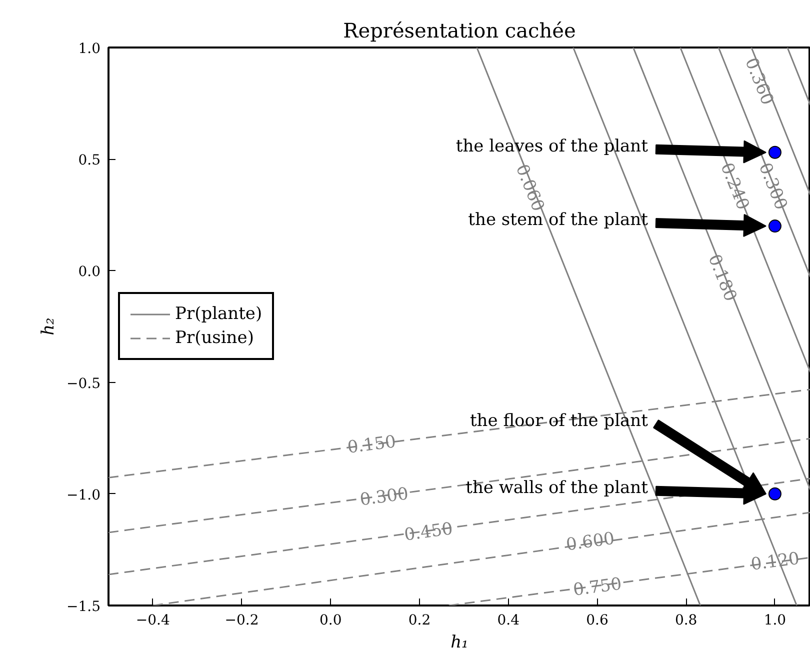 The height and width of the screenshot is (672, 810). I want to click on x-tick-label: 0.4, so click(508, 620).